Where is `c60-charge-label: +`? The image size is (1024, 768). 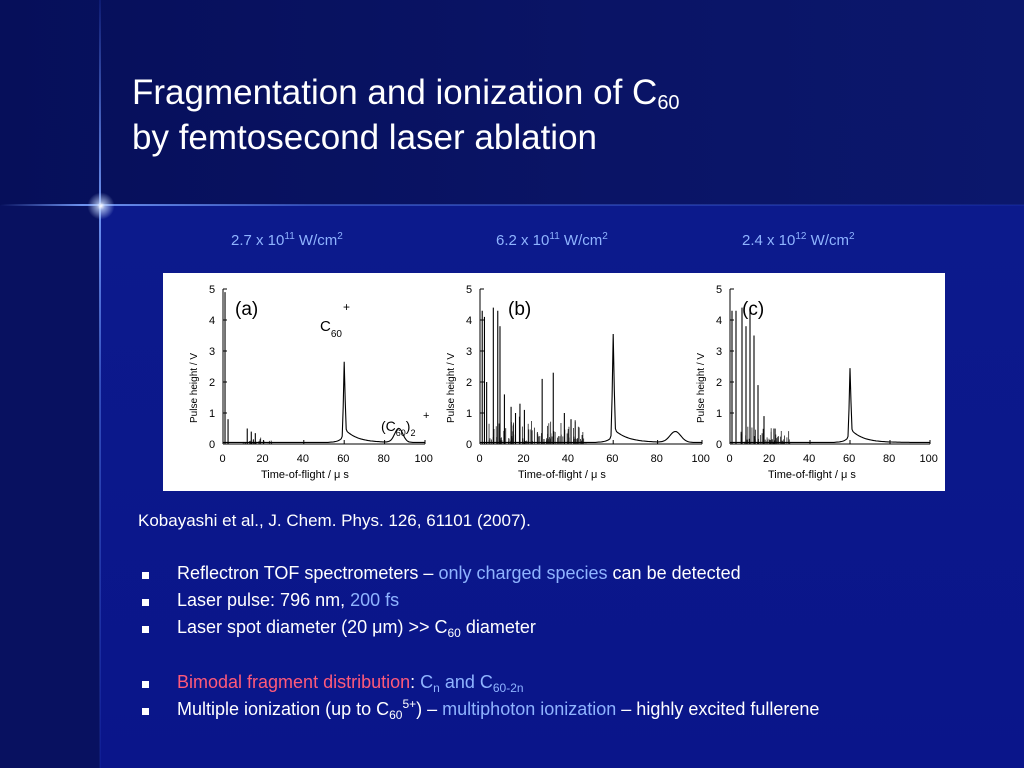
c60-charge-label: + is located at coordinates (346, 307).